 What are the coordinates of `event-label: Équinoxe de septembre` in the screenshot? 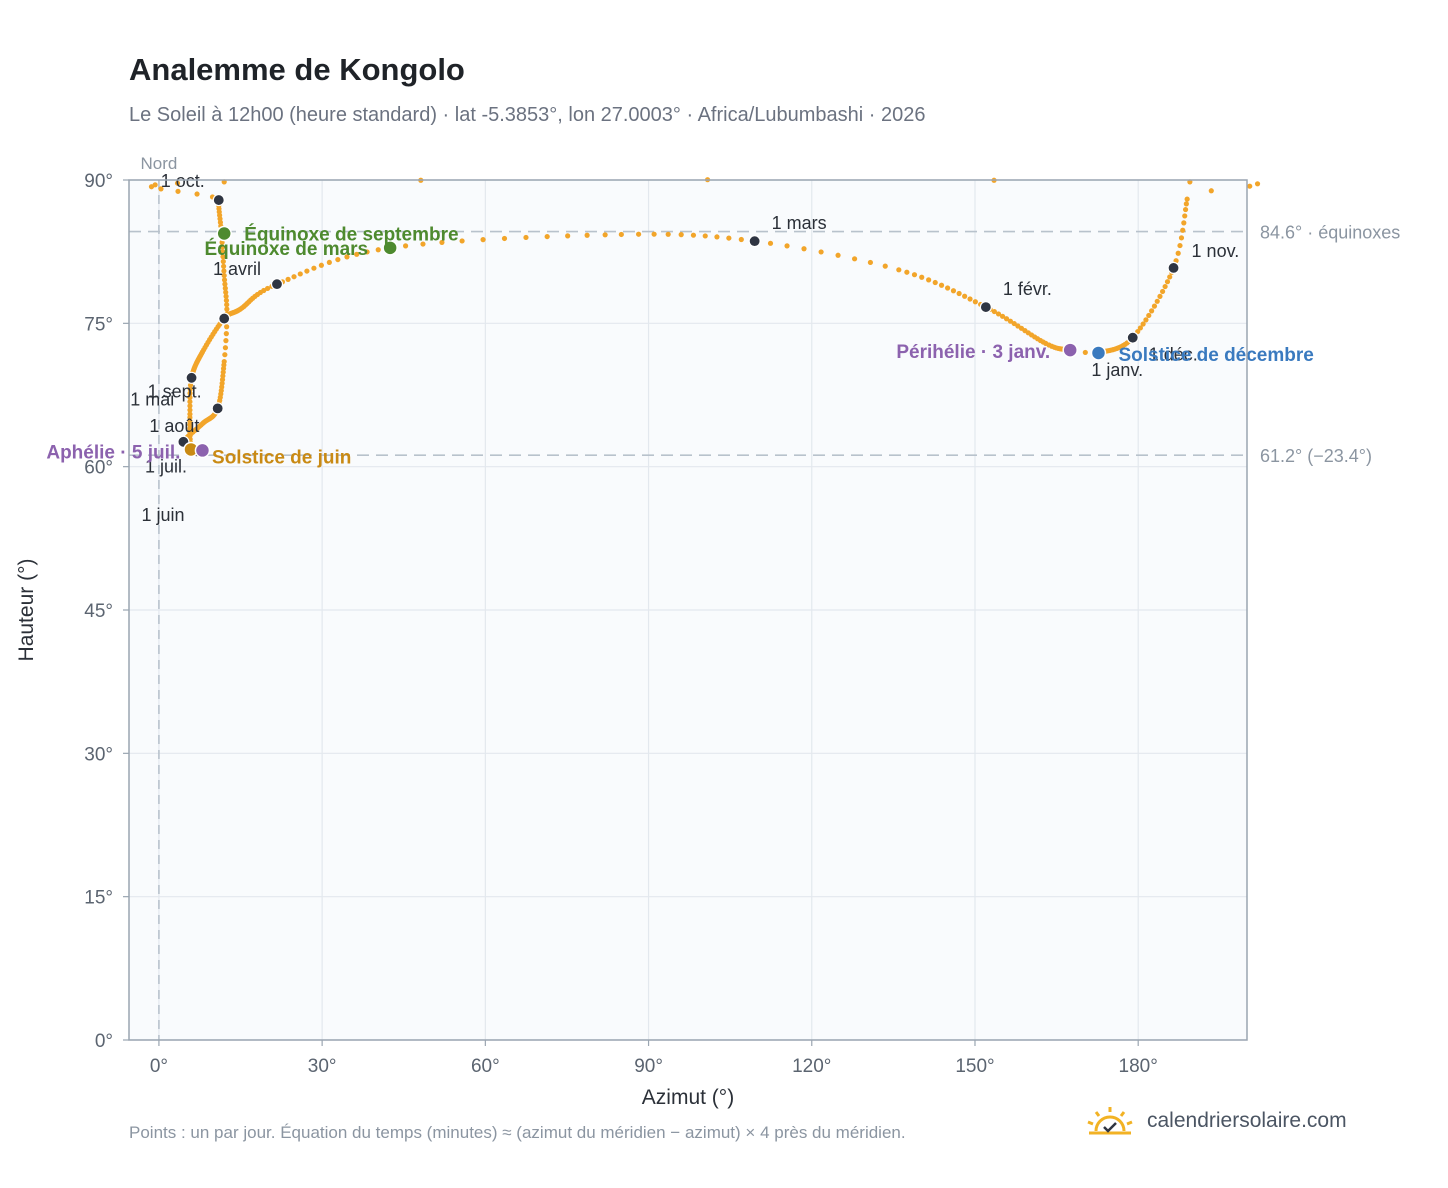 It's located at (351, 235).